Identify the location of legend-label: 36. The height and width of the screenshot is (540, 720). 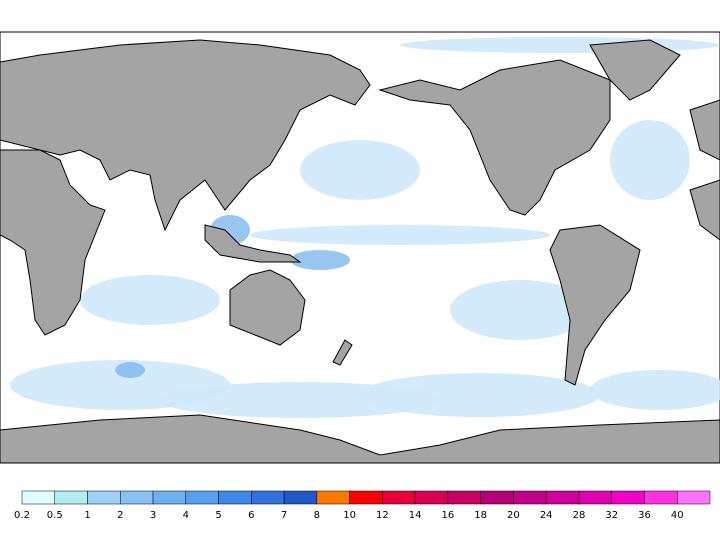
(644, 515).